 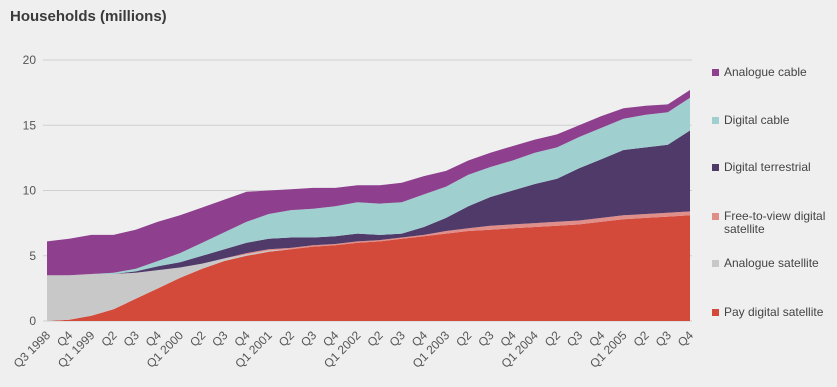 I want to click on legend-item: Analogue cable, so click(x=774, y=72).